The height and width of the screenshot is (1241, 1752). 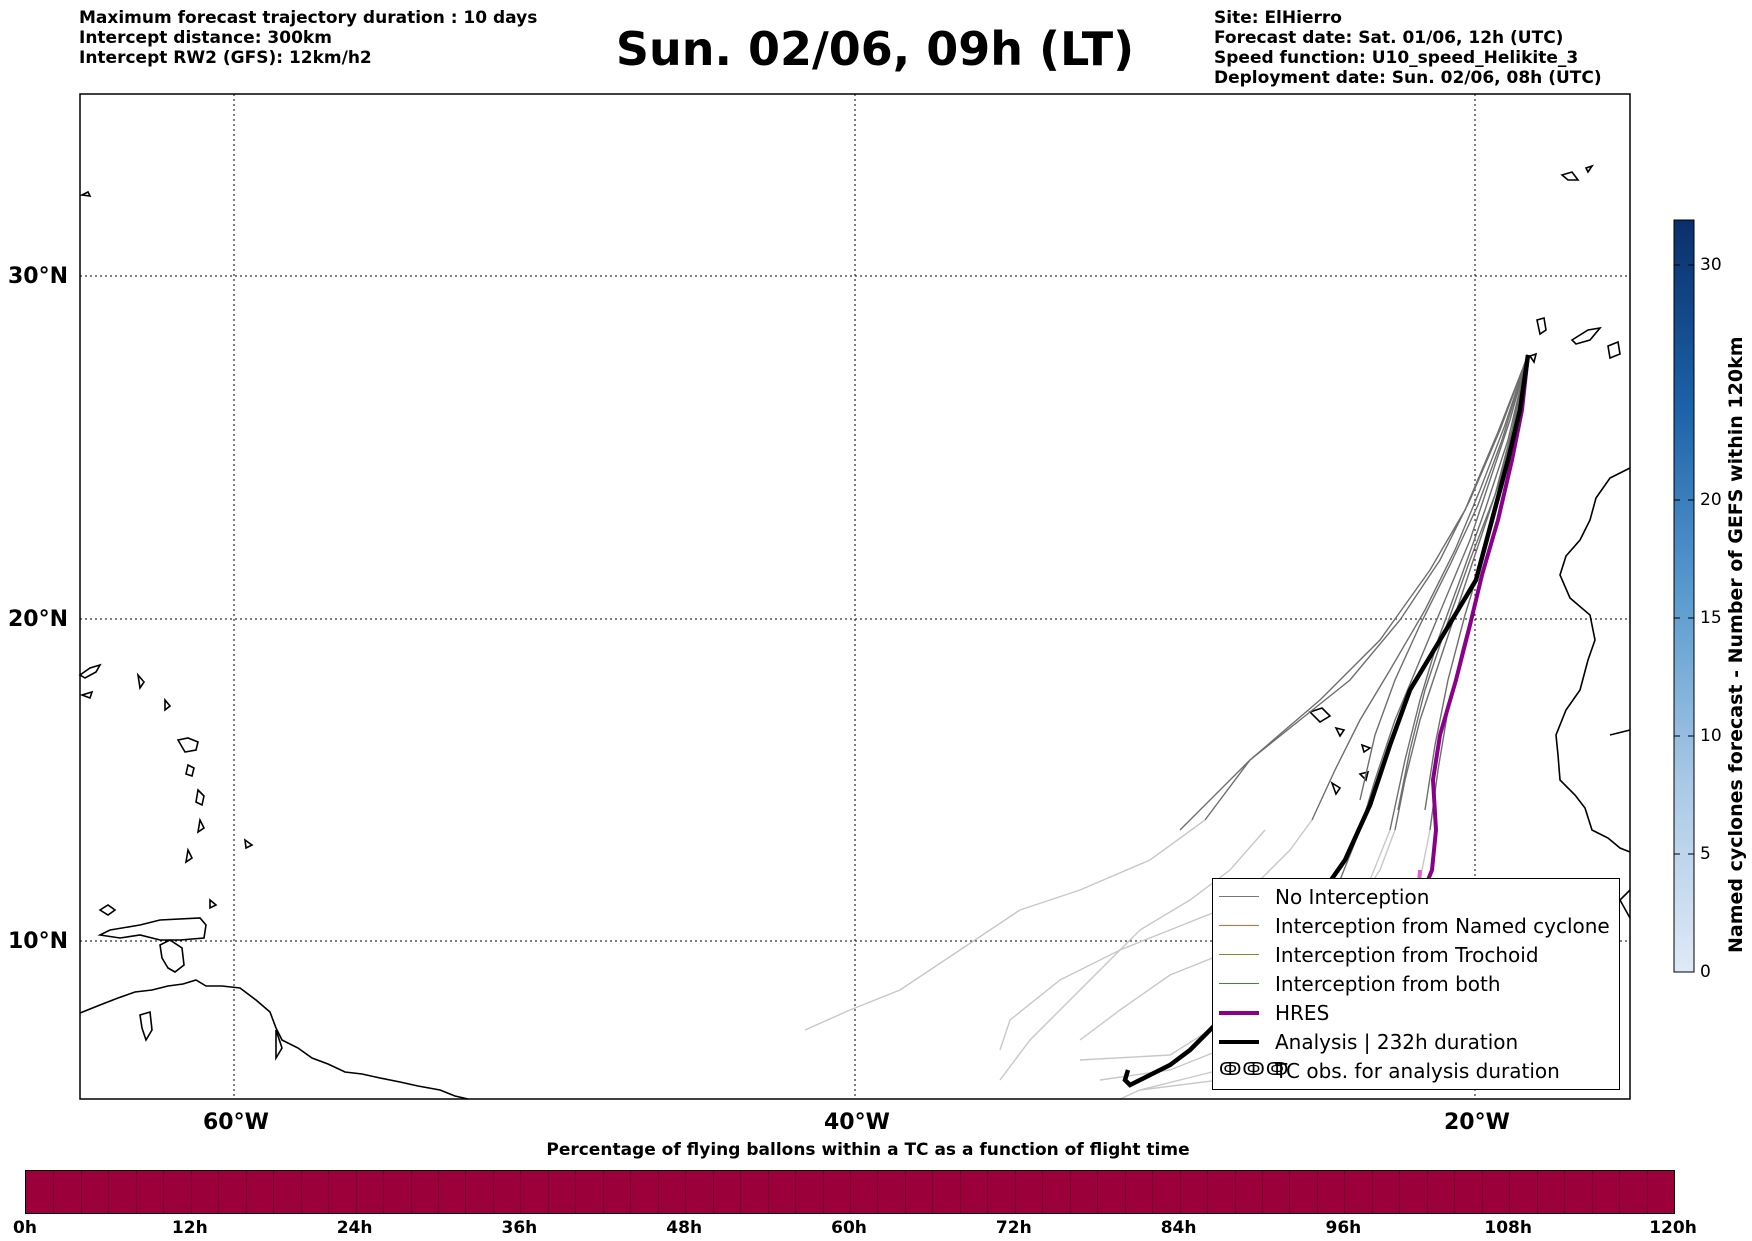 What do you see at coordinates (1416, 926) in the screenshot?
I see `legend-item-named-cyclone: Interception from Named cyclone` at bounding box center [1416, 926].